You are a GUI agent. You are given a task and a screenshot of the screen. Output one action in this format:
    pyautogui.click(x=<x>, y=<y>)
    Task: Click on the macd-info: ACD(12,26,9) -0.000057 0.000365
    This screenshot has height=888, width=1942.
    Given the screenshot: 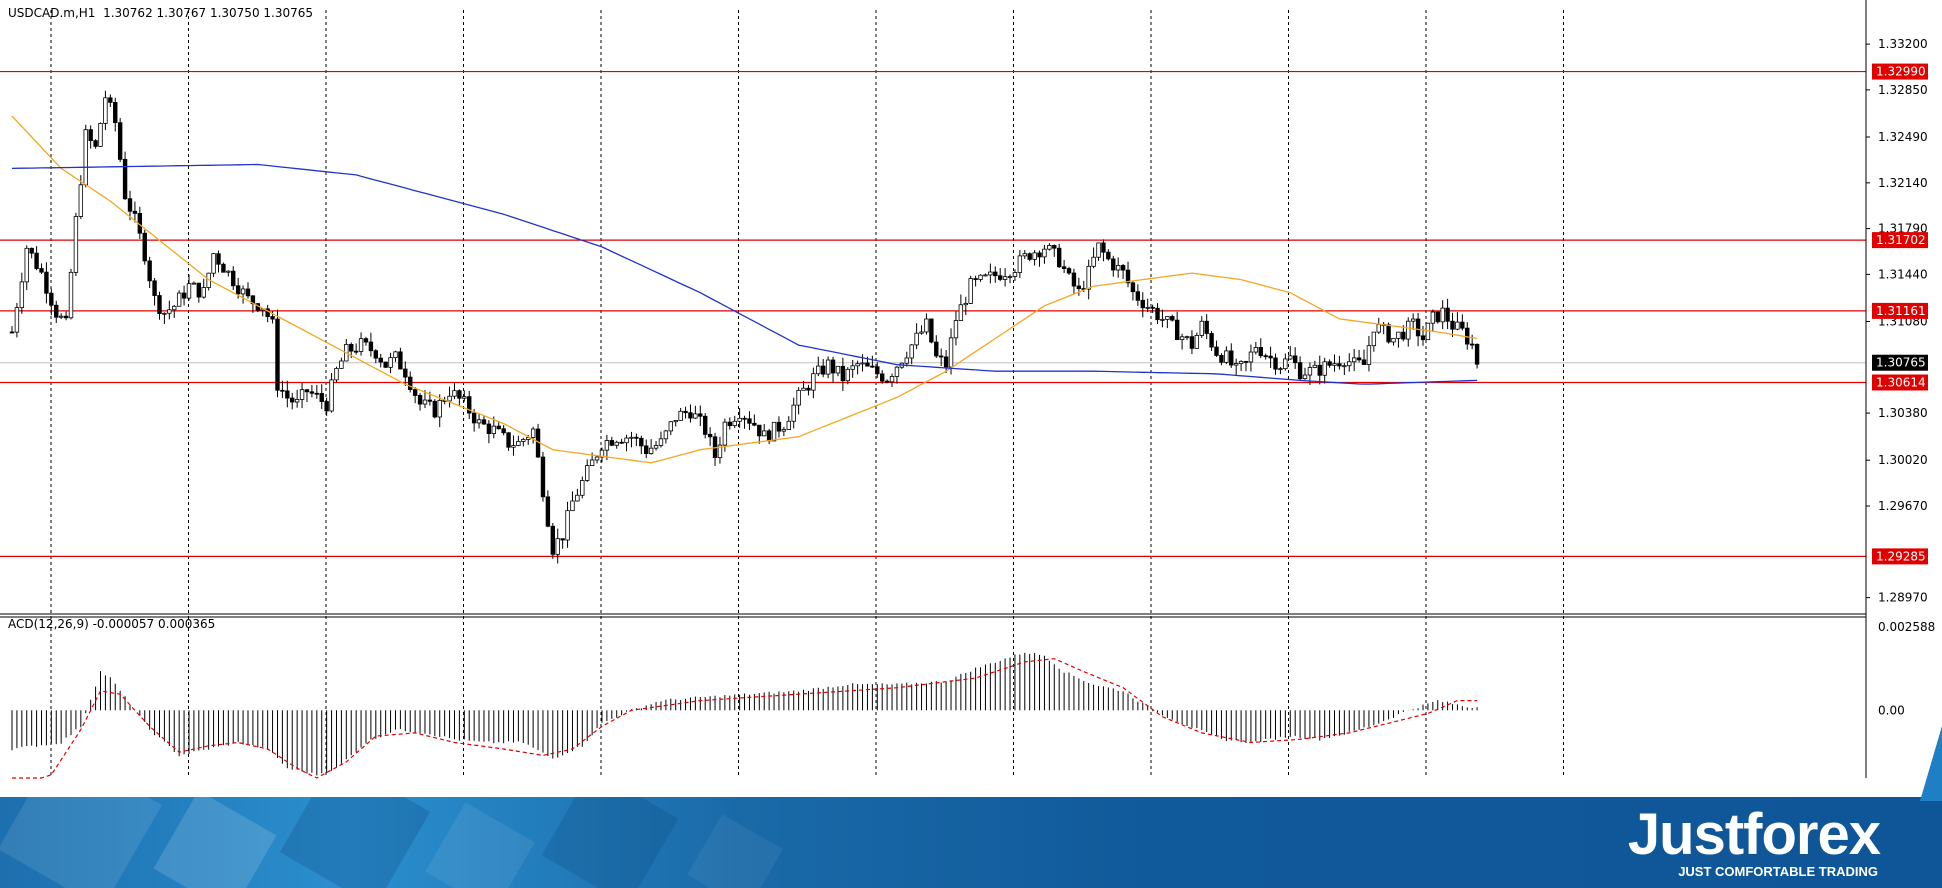 What is the action you would take?
    pyautogui.click(x=112, y=624)
    